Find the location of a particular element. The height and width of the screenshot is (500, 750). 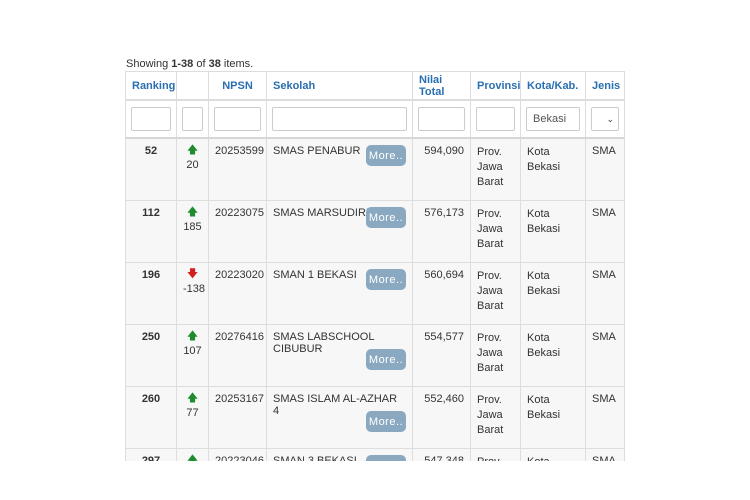

rank-change-cell: 🡅 77 is located at coordinates (192, 417).